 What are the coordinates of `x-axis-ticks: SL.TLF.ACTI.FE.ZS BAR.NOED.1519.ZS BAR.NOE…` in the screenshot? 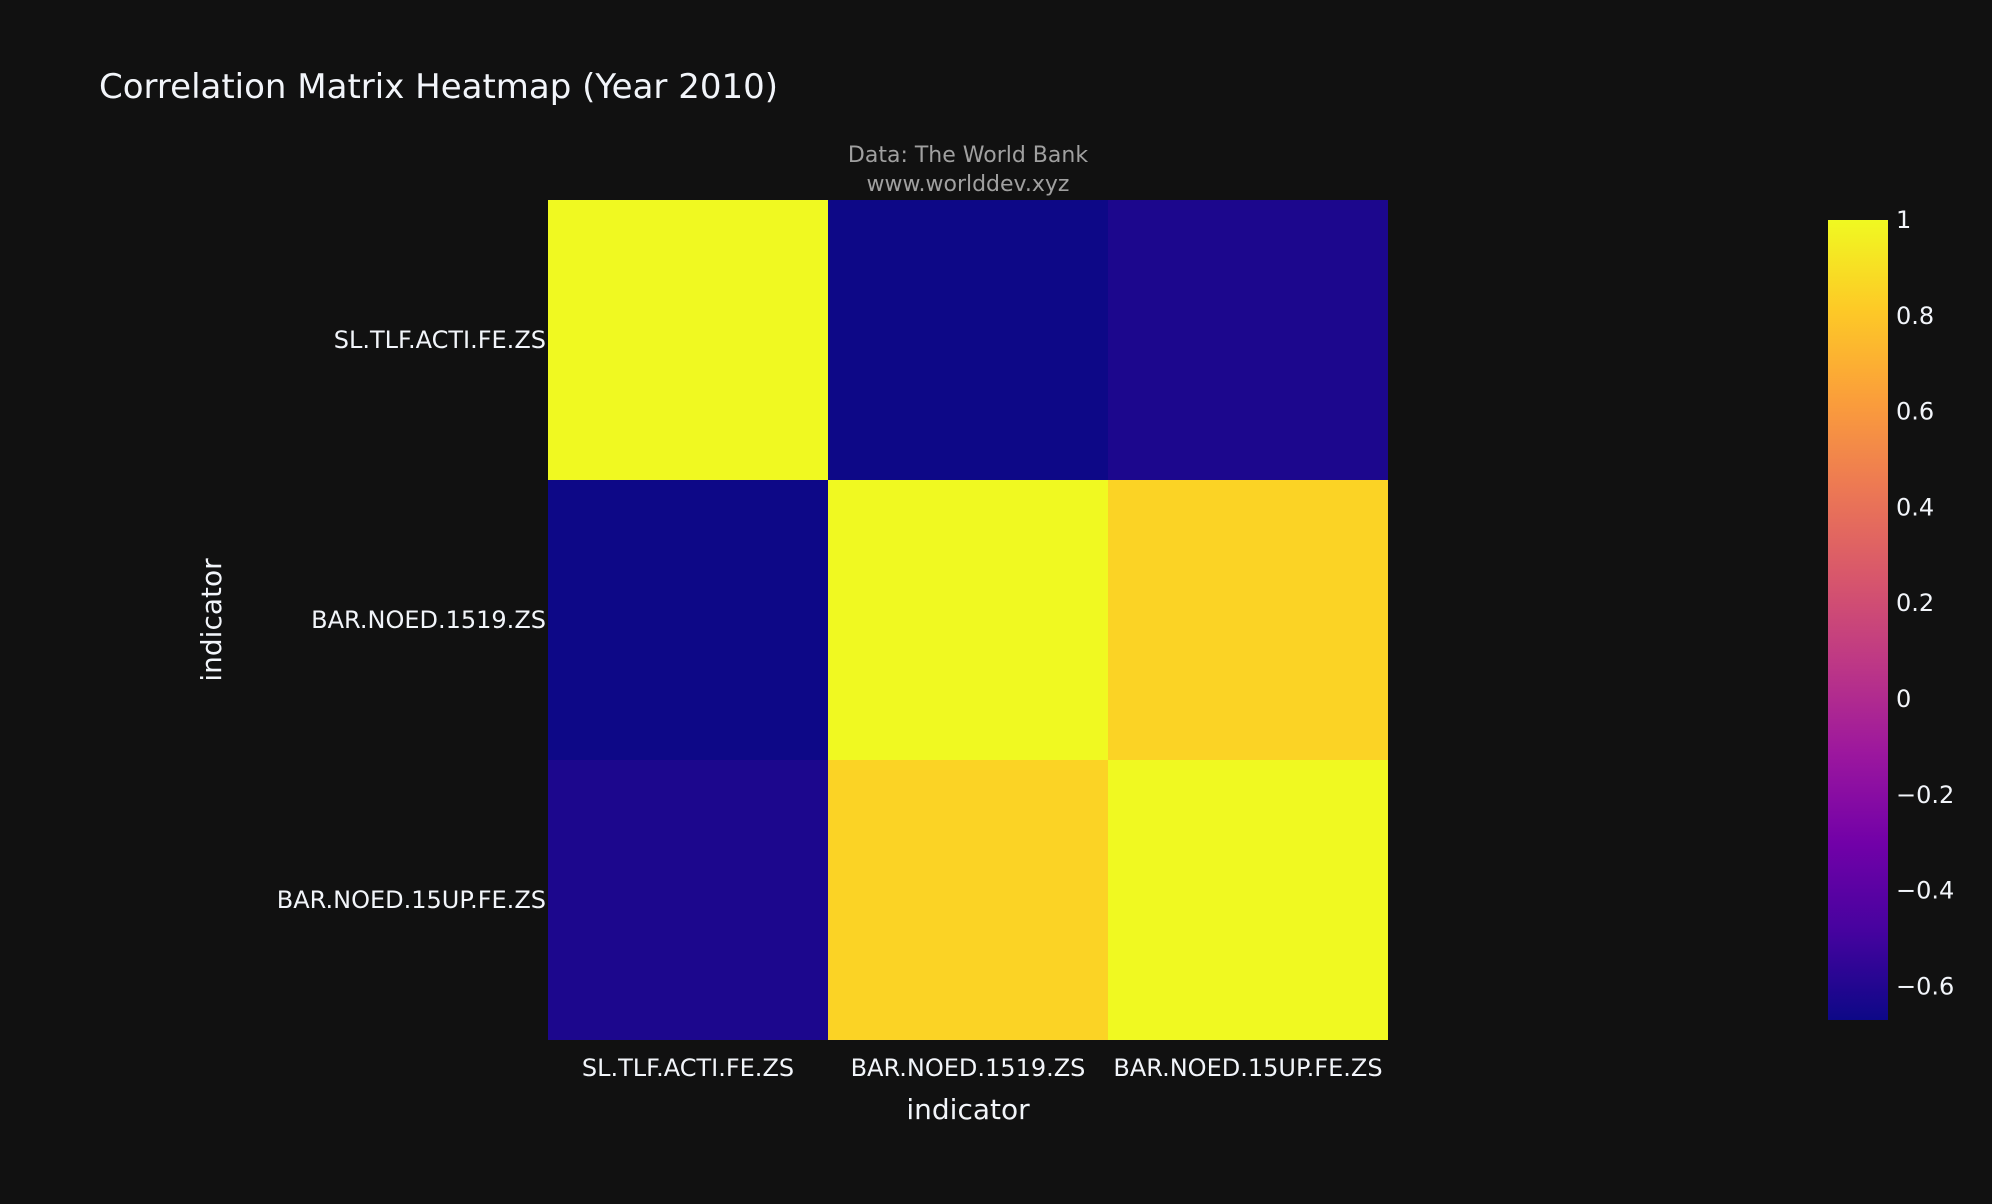 It's located at (982, 1068).